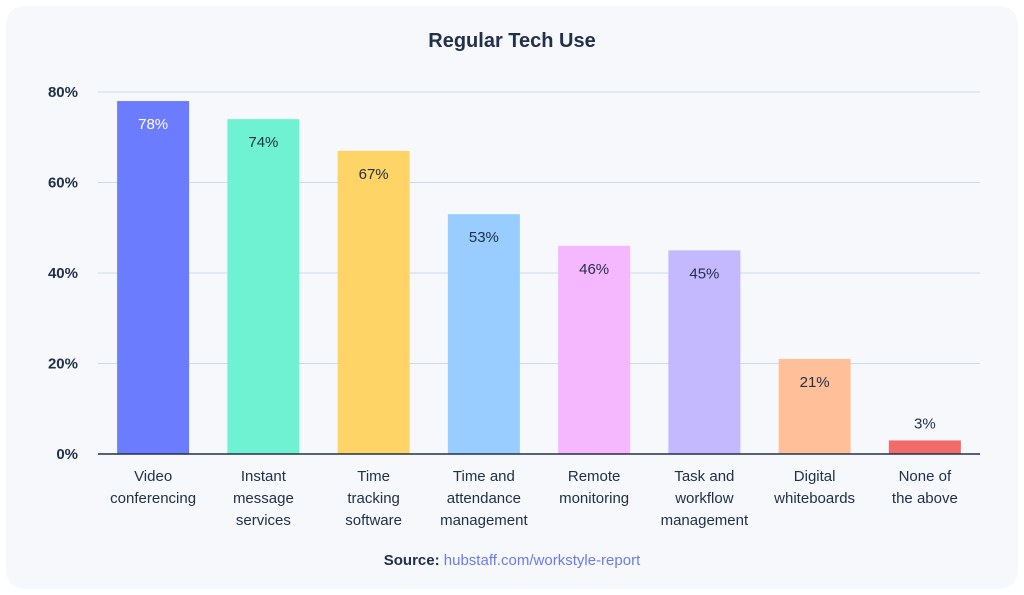 The image size is (1024, 595). What do you see at coordinates (484, 498) in the screenshot?
I see `x-tick-label: attendance` at bounding box center [484, 498].